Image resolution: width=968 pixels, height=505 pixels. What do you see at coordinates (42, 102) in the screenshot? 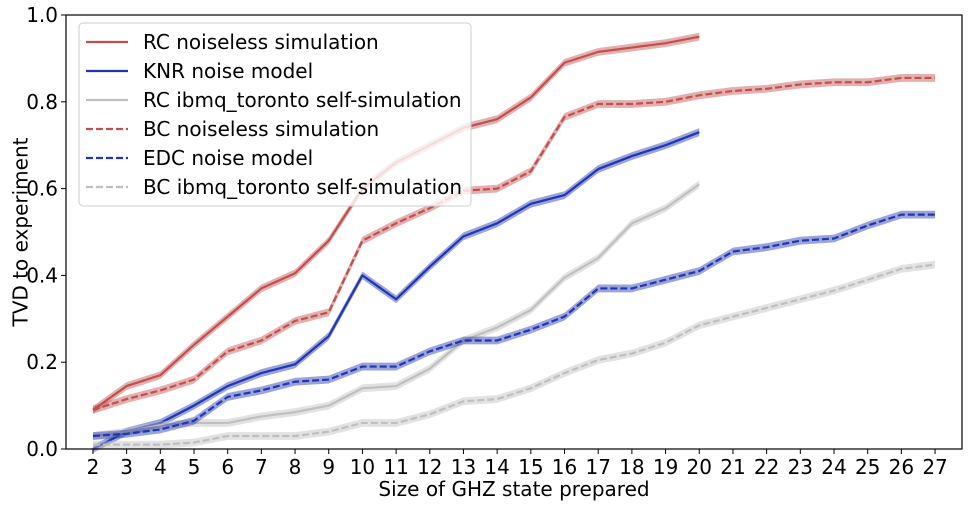
I see `y-tick-label: 0.8` at bounding box center [42, 102].